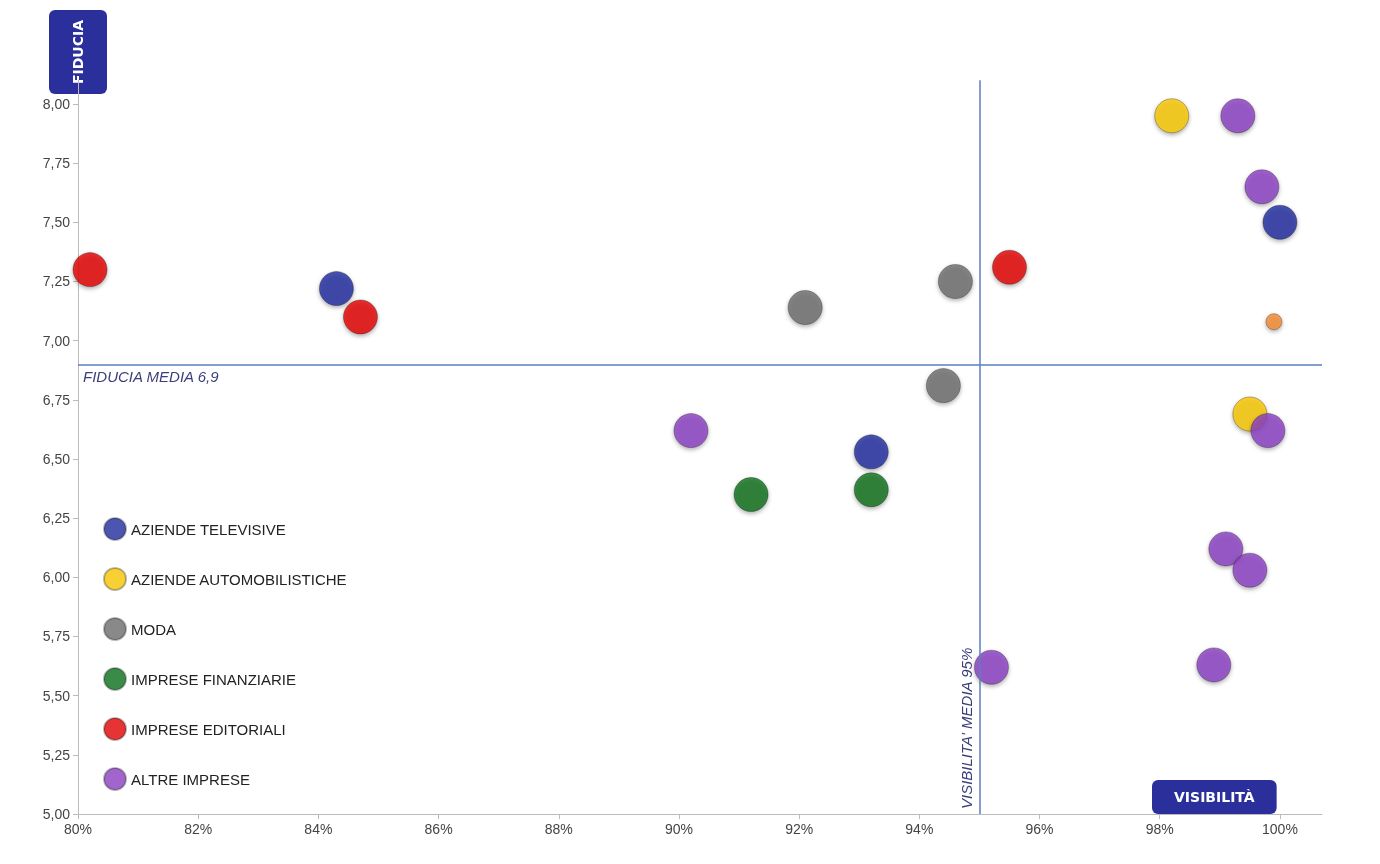 Image resolution: width=1380 pixels, height=864 pixels. I want to click on ref-line-label: VISIBILITA' MEDIA 95%, so click(967, 728).